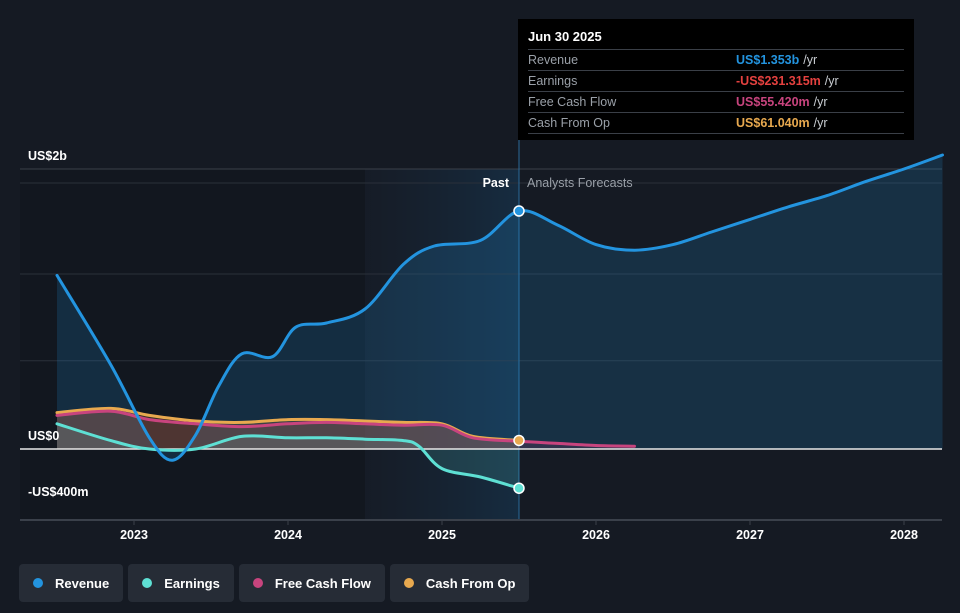  Describe the element at coordinates (519, 488) in the screenshot. I see `marker-earnings` at that location.